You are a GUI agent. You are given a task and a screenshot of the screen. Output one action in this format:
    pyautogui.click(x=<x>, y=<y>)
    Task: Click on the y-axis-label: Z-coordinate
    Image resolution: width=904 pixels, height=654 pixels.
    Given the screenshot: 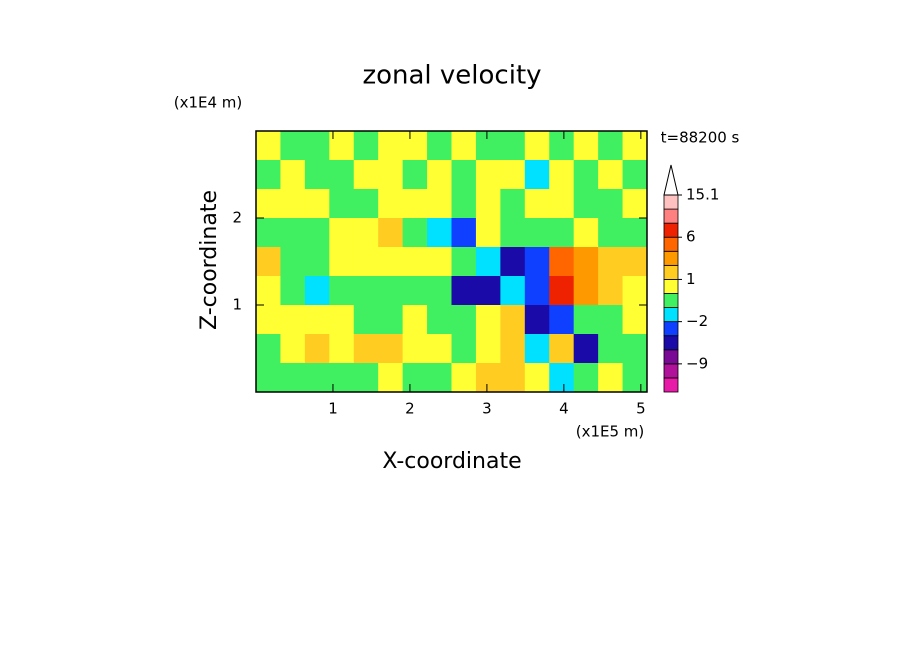 What is the action you would take?
    pyautogui.click(x=209, y=260)
    